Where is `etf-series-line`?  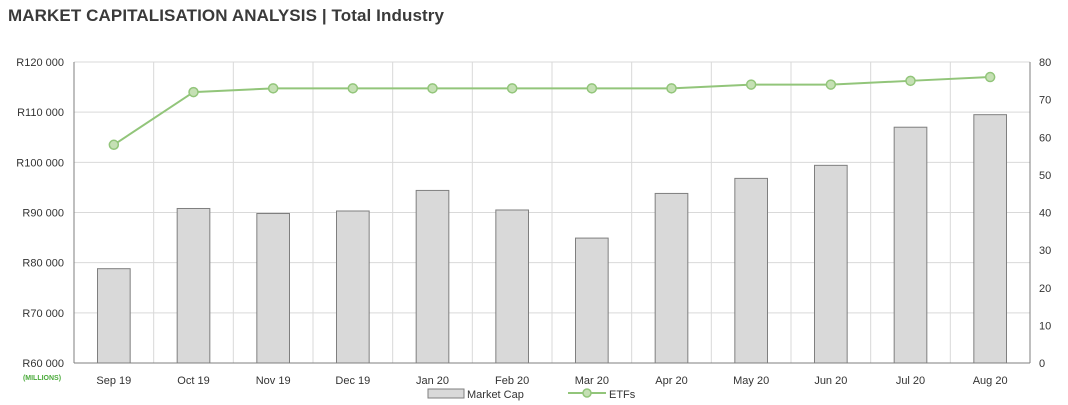 etf-series-line is located at coordinates (552, 111).